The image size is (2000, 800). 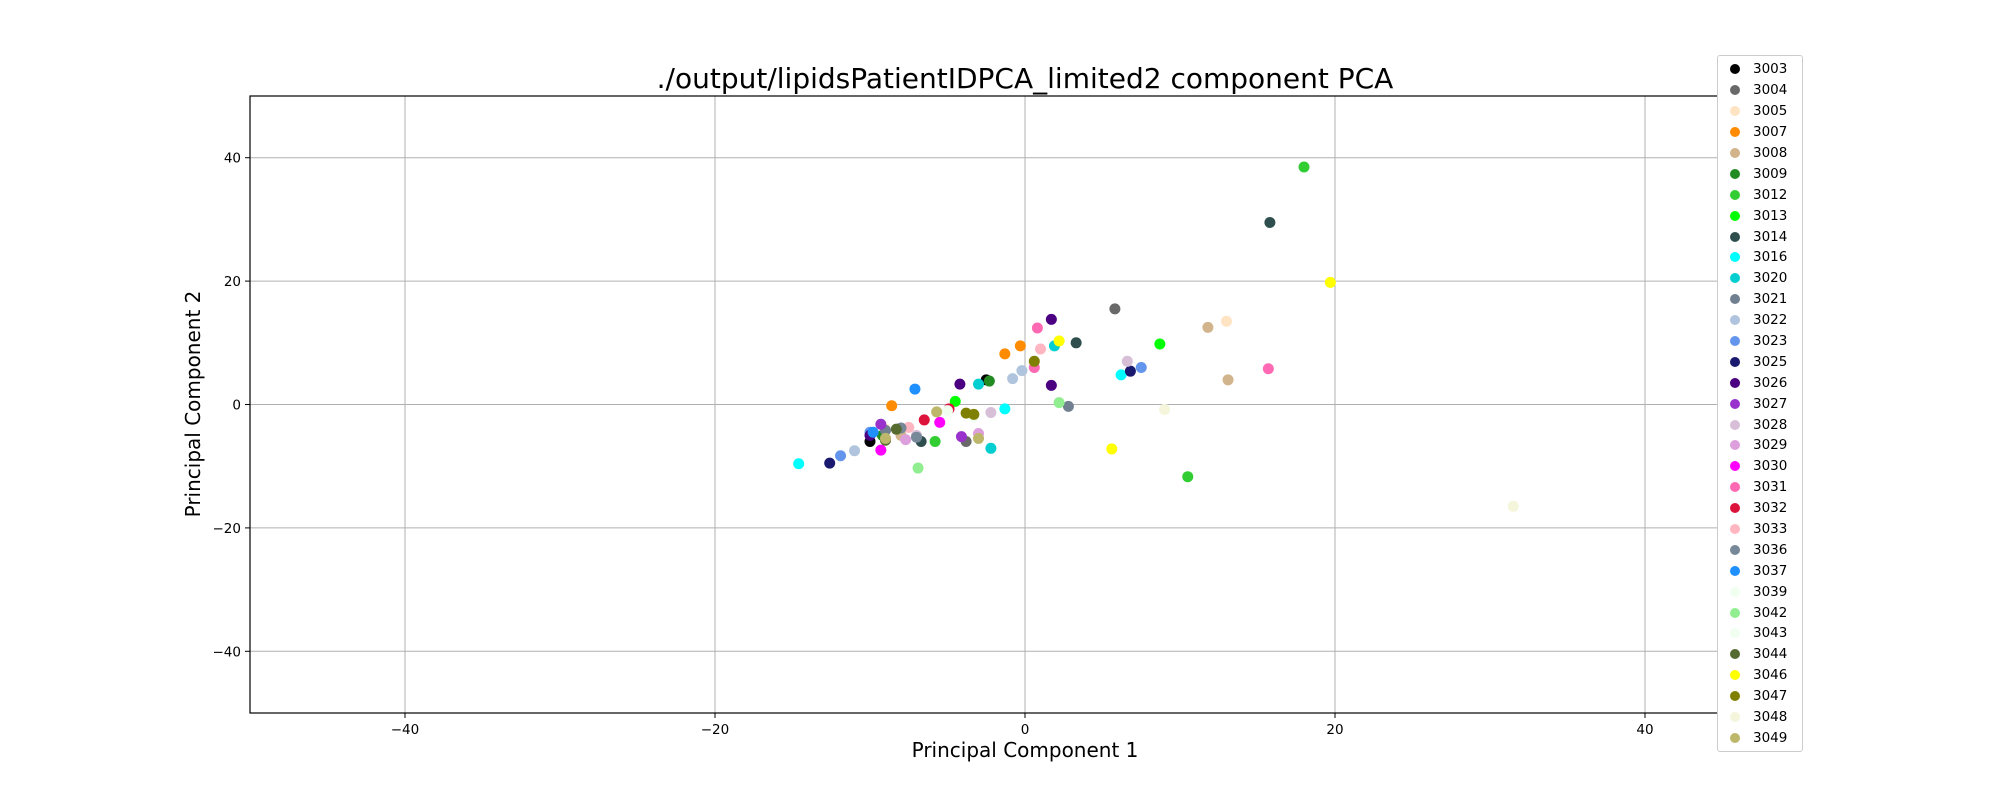 I want to click on legend-item-3046: 3046, so click(x=1760, y=675).